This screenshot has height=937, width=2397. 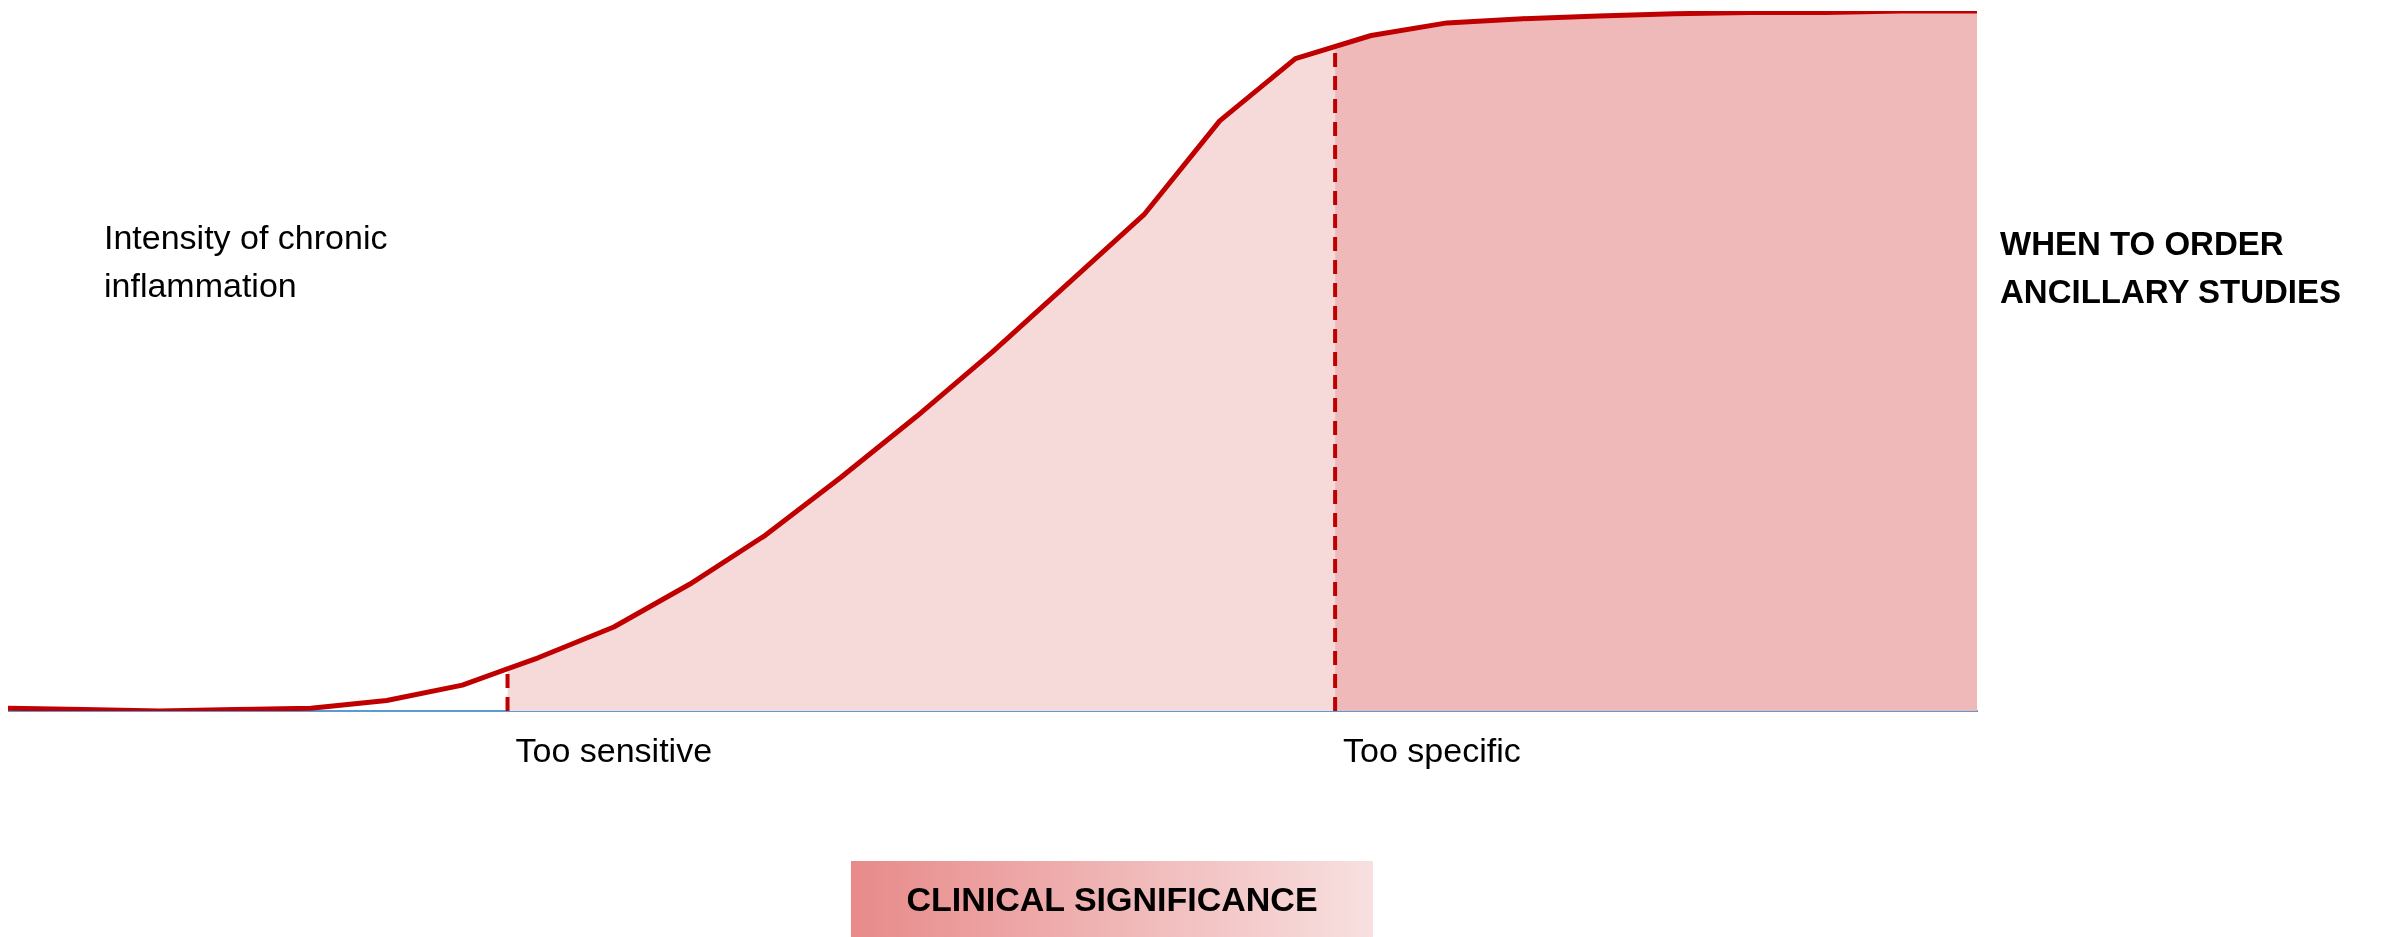 What do you see at coordinates (1432, 750) in the screenshot?
I see `text: Too specific` at bounding box center [1432, 750].